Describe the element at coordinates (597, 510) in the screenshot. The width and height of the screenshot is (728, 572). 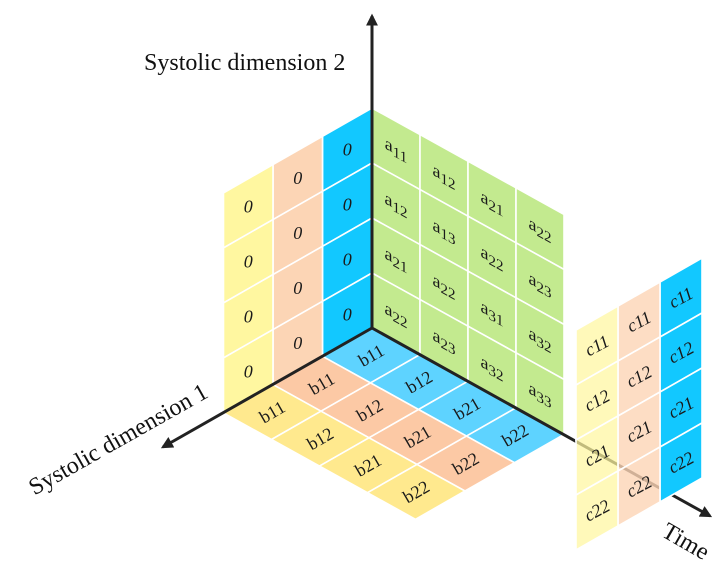
I see `c-cell` at that location.